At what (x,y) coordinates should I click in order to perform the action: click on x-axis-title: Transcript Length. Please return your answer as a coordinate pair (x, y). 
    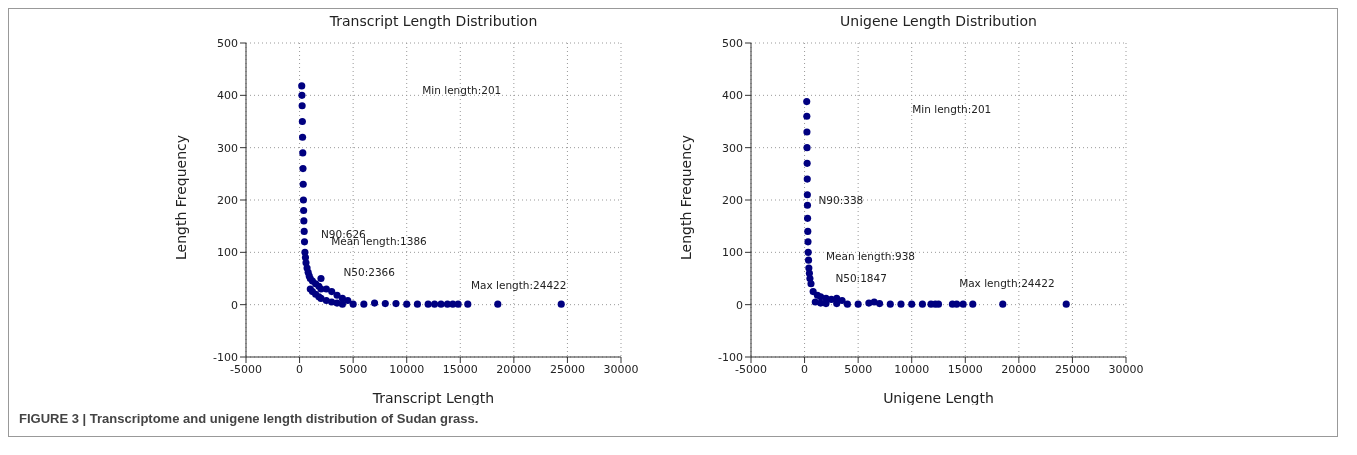
    Looking at the image, I should click on (433, 398).